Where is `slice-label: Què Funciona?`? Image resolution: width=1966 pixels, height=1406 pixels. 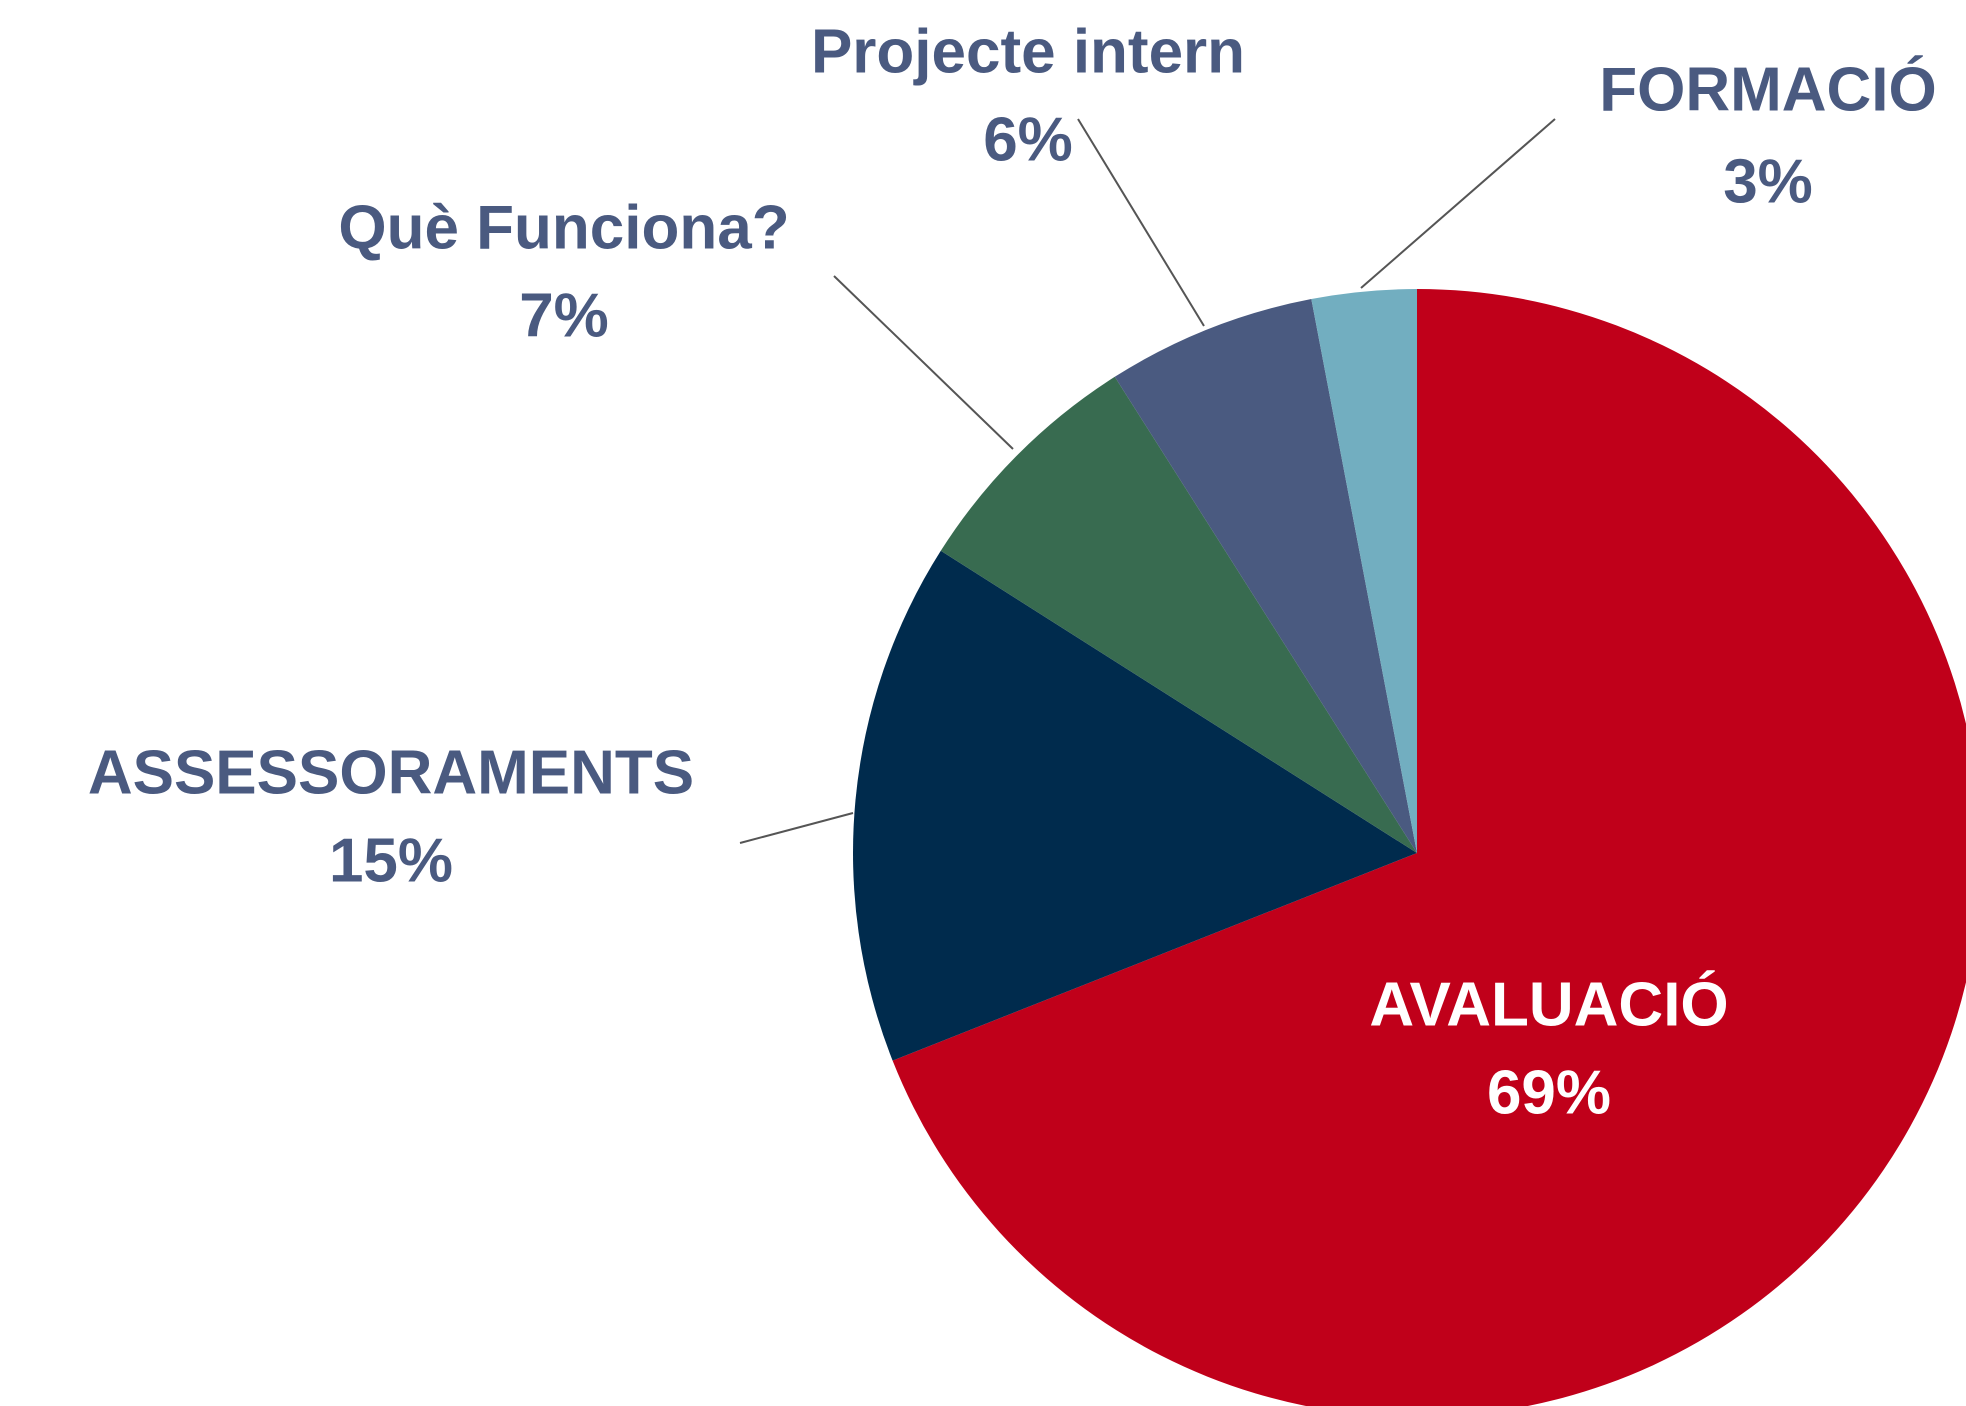
slice-label: Què Funciona? is located at coordinates (563, 227).